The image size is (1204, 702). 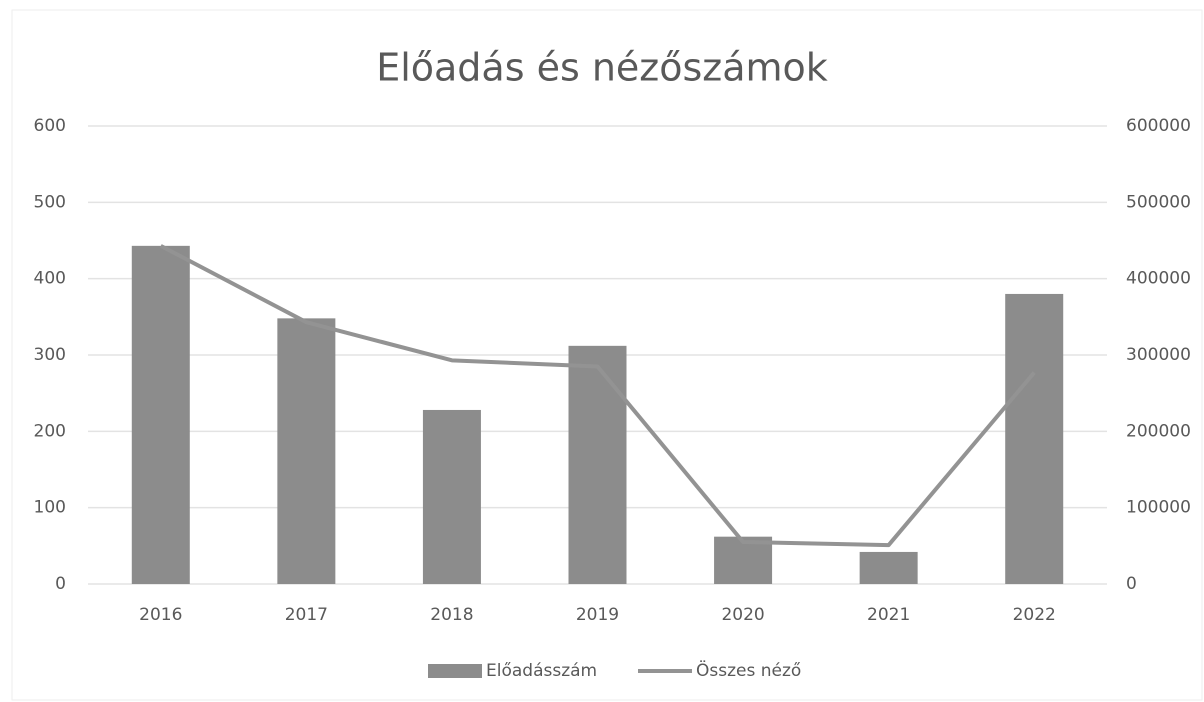 I want to click on y-tick-label: 200, so click(x=50, y=431).